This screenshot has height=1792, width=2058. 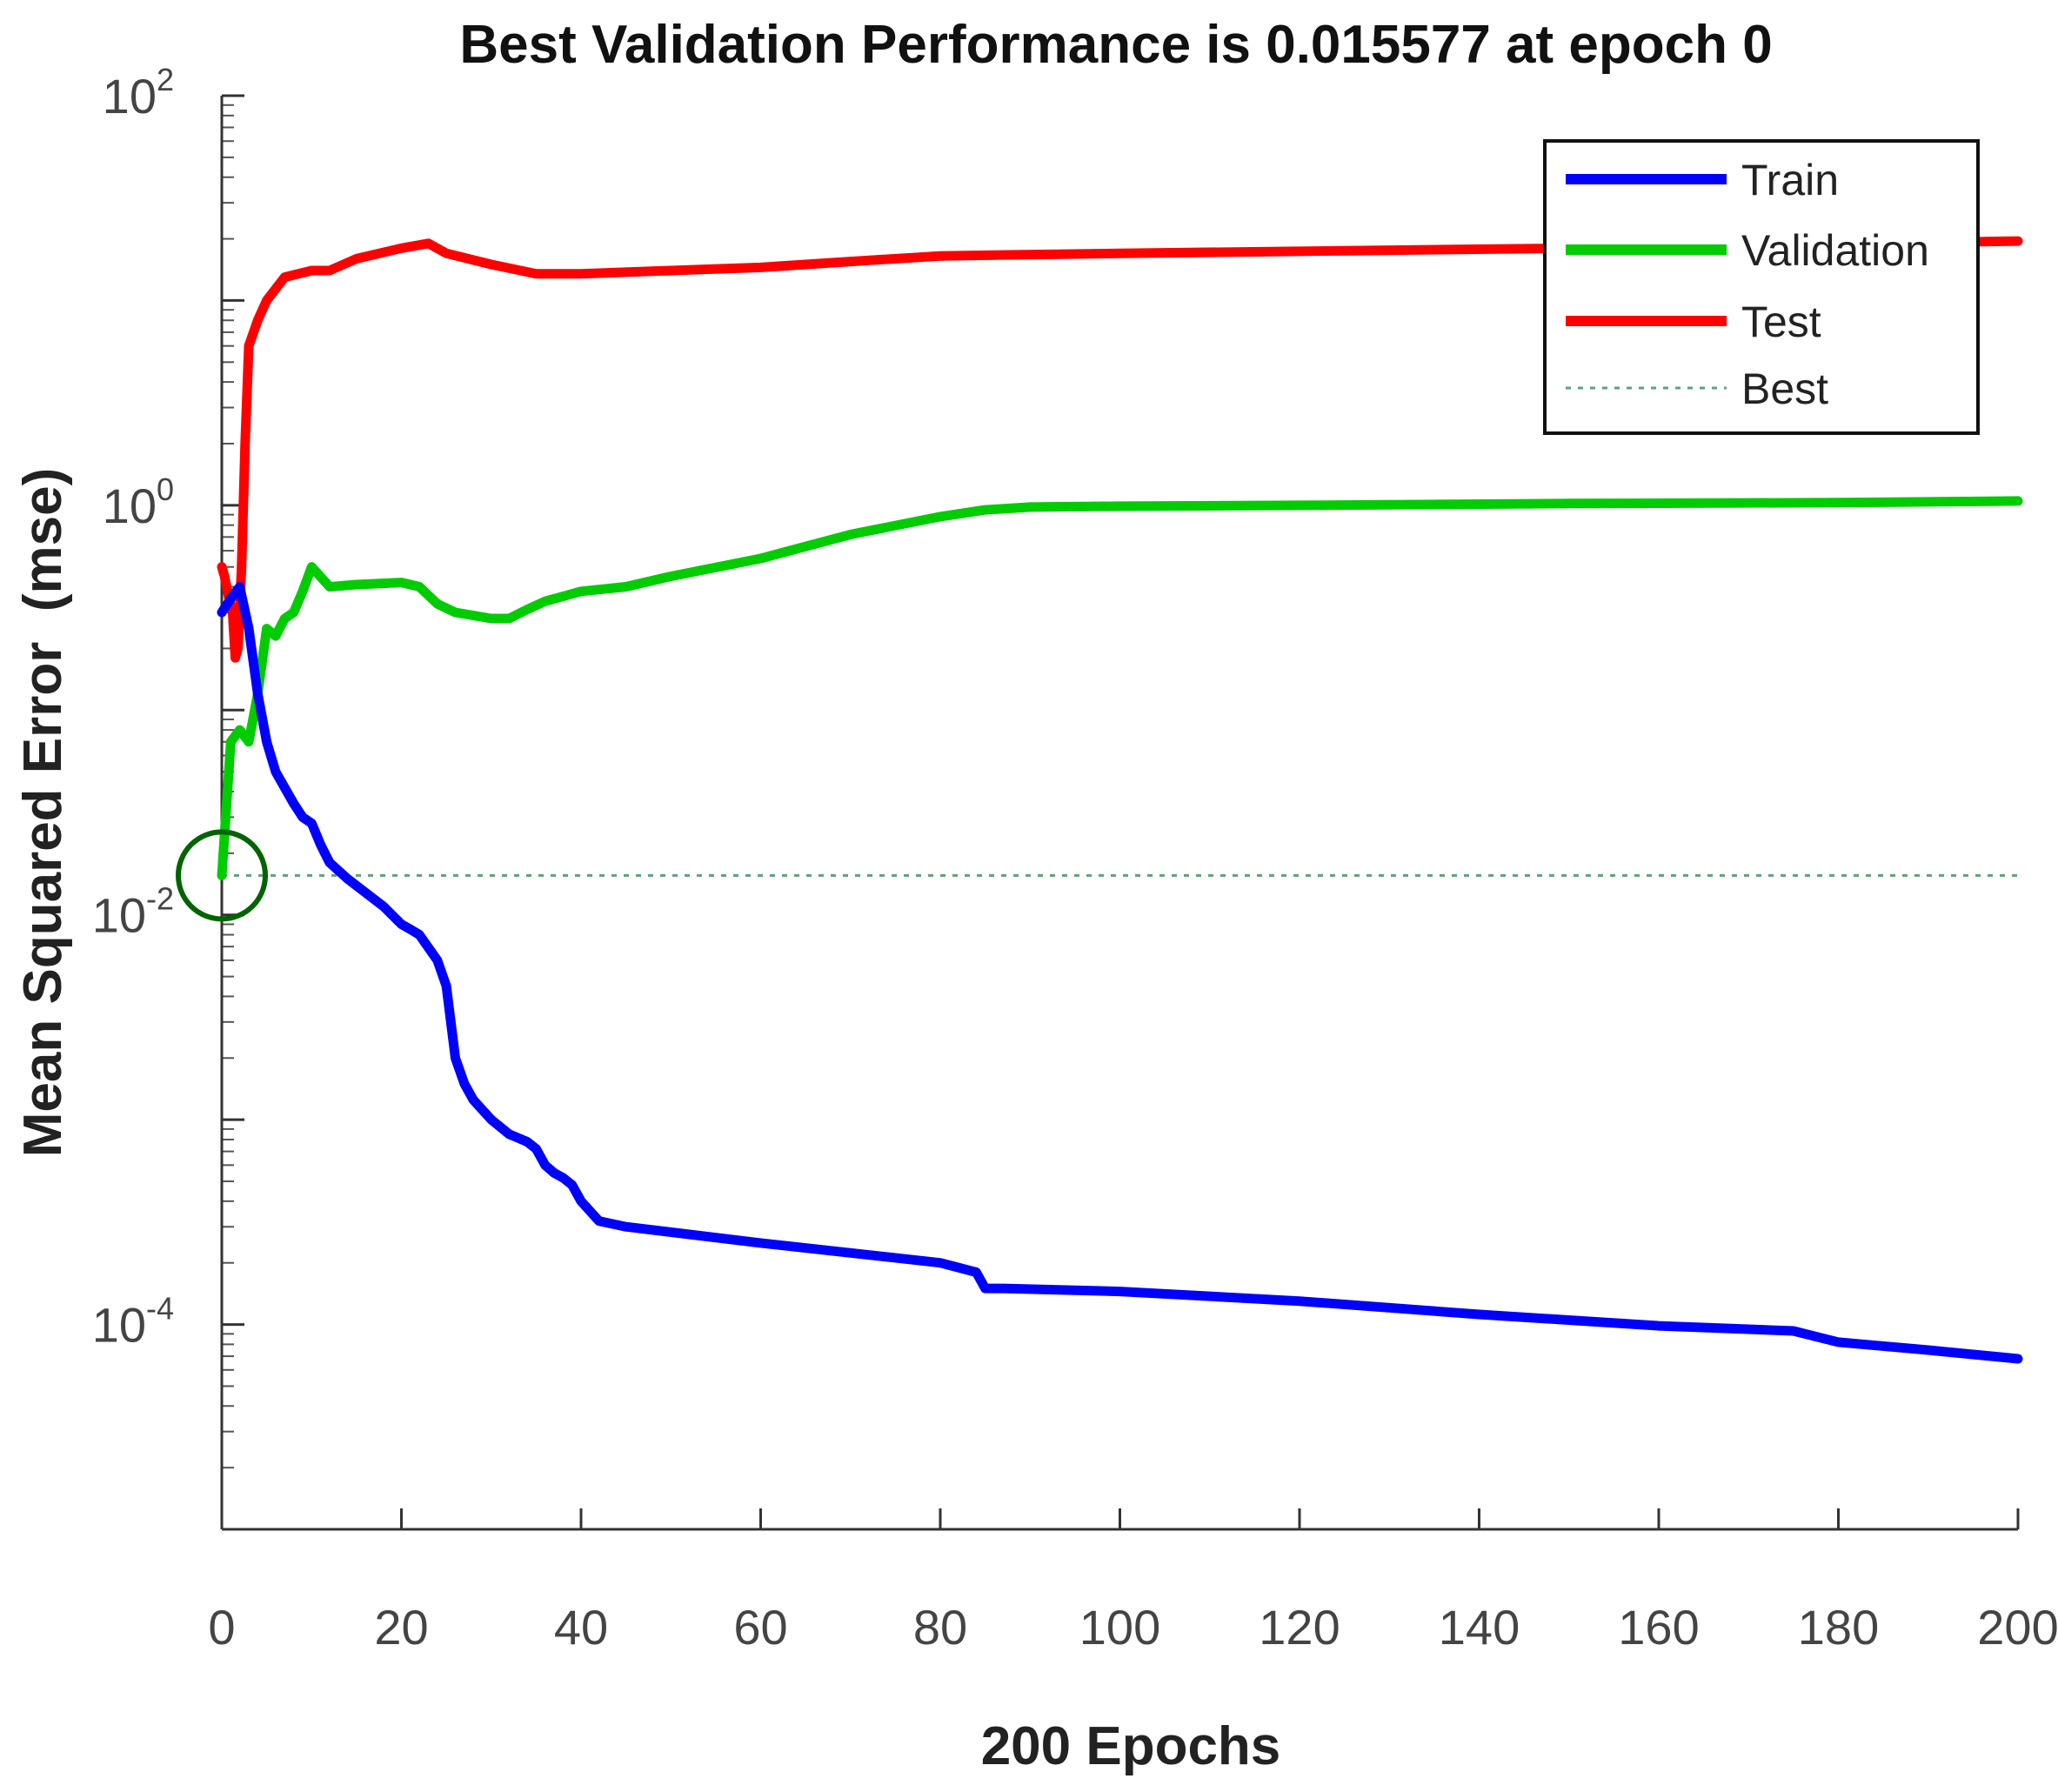 I want to click on y-tick-label-exponent: 2, so click(x=165, y=79).